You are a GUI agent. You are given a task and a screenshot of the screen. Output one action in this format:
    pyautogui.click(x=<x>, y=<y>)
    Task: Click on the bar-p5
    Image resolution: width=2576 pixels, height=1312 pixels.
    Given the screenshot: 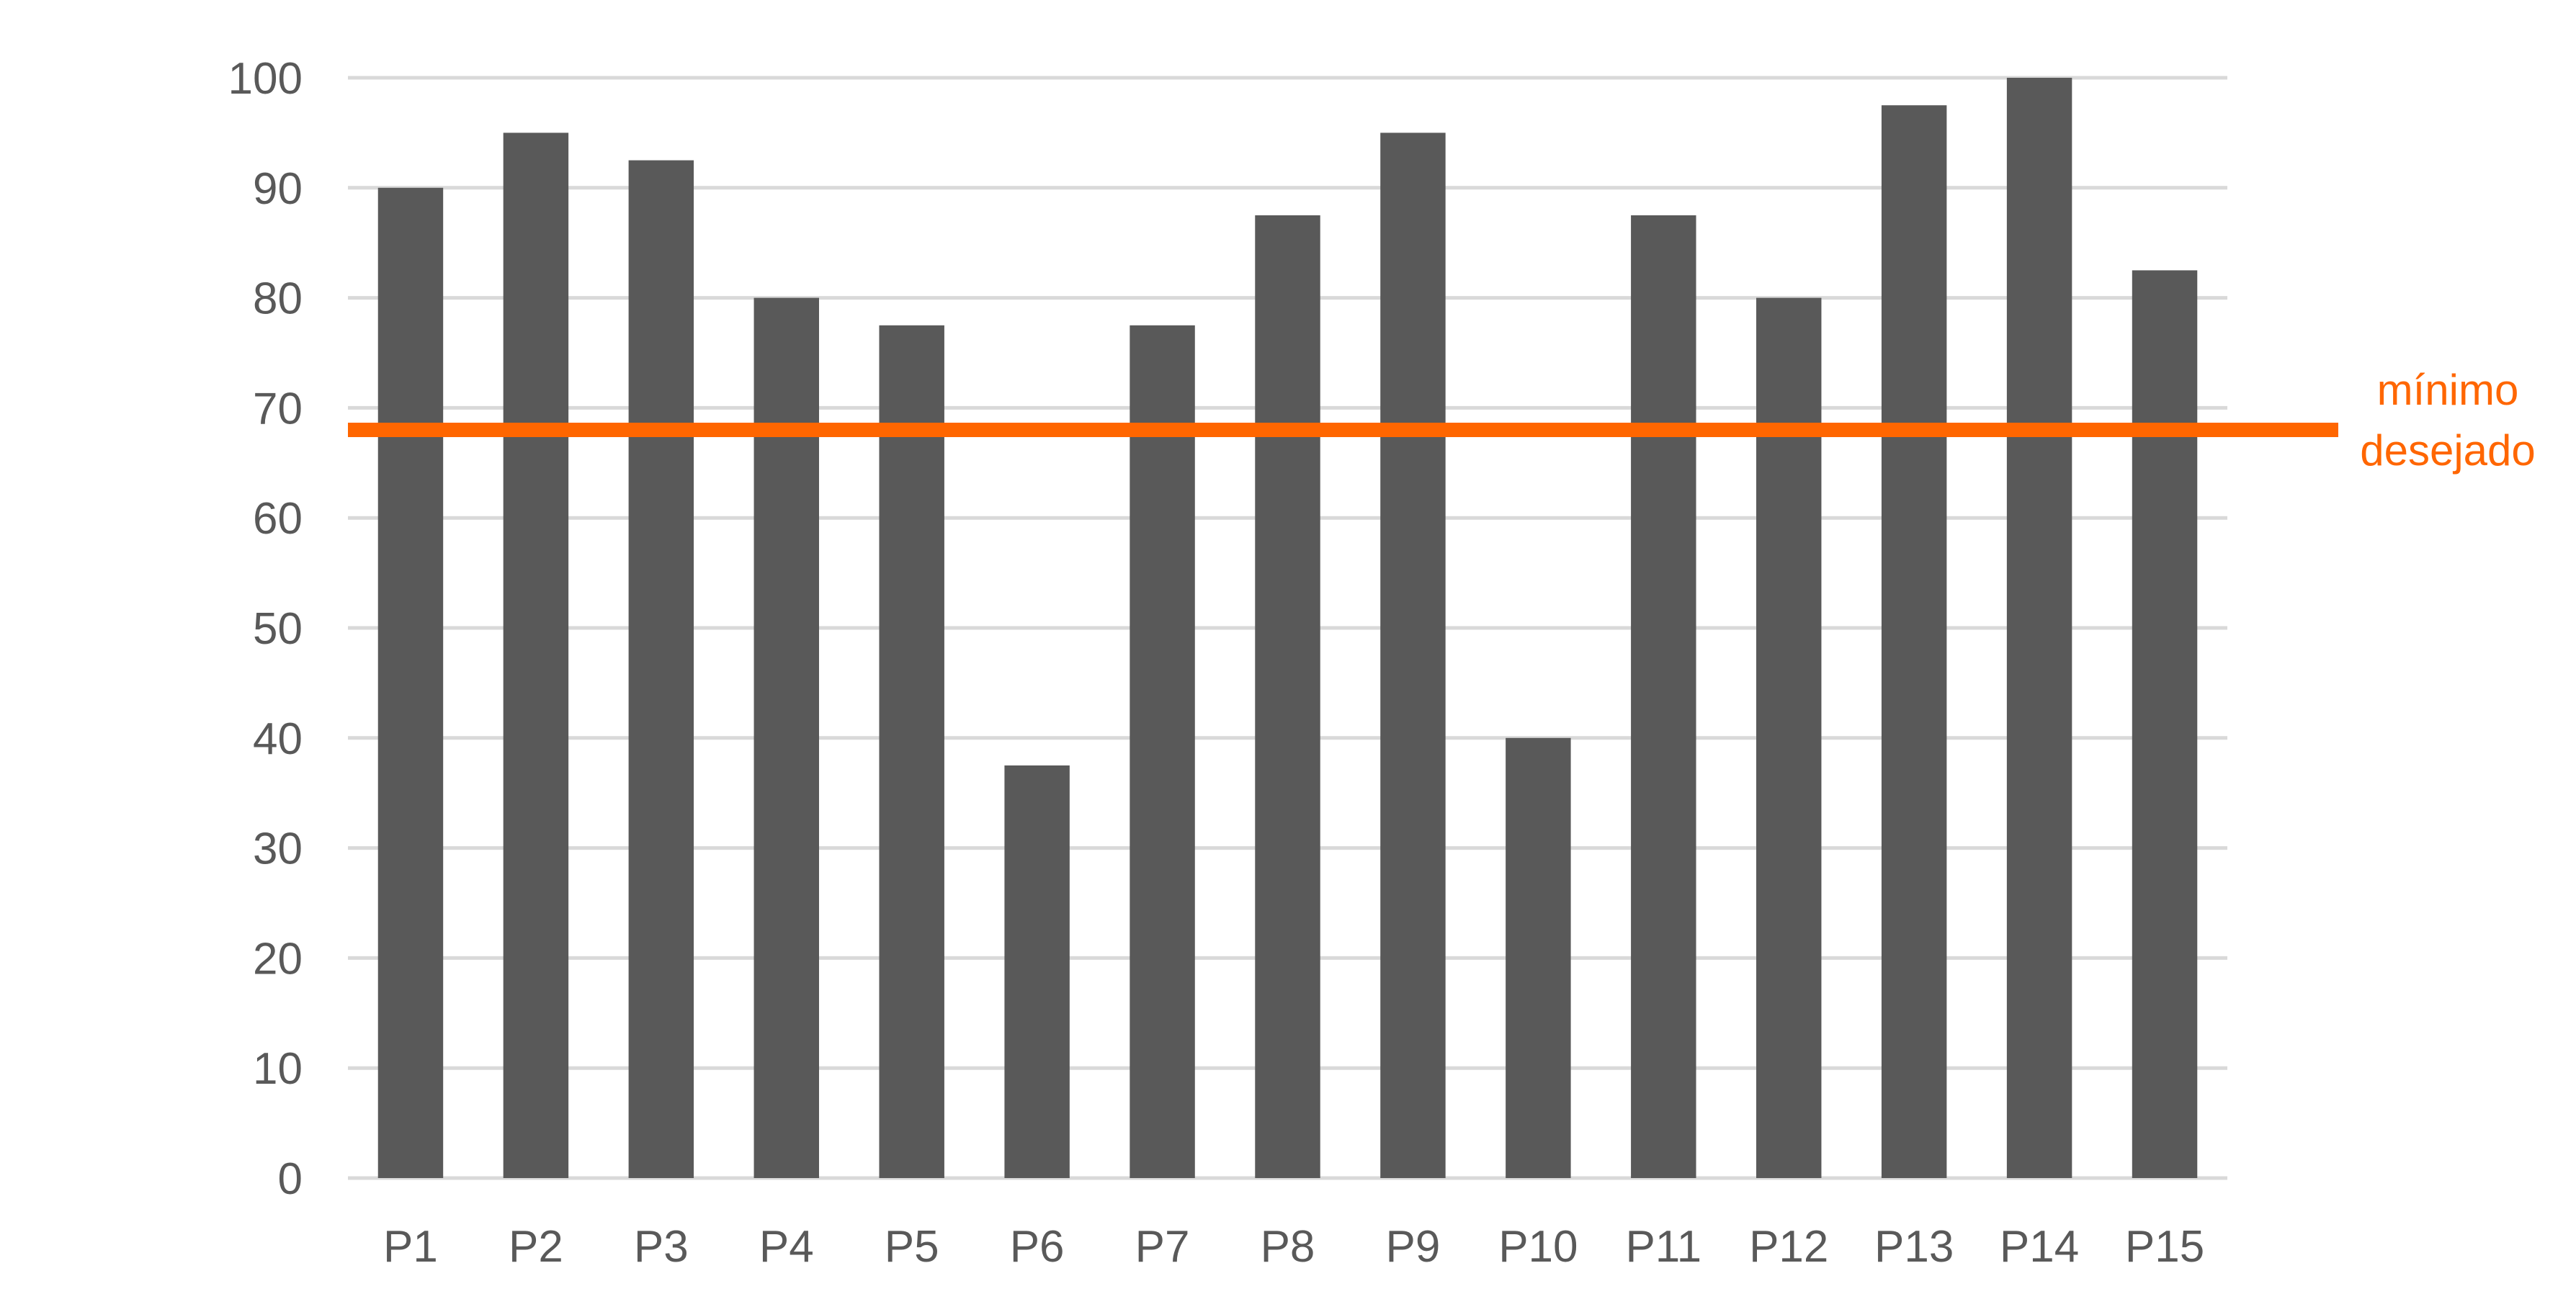 What is the action you would take?
    pyautogui.click(x=911, y=751)
    